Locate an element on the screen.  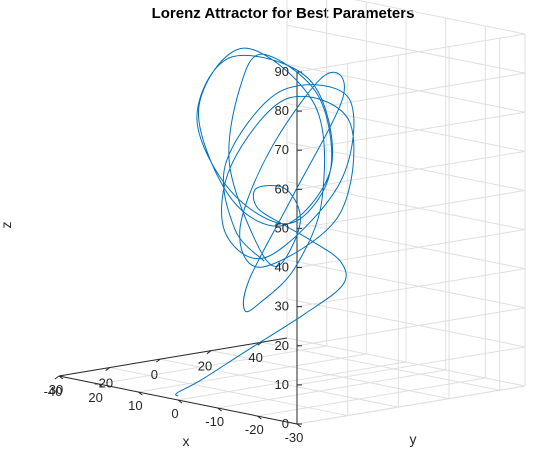
x-tick-label: 20 is located at coordinates (95, 397).